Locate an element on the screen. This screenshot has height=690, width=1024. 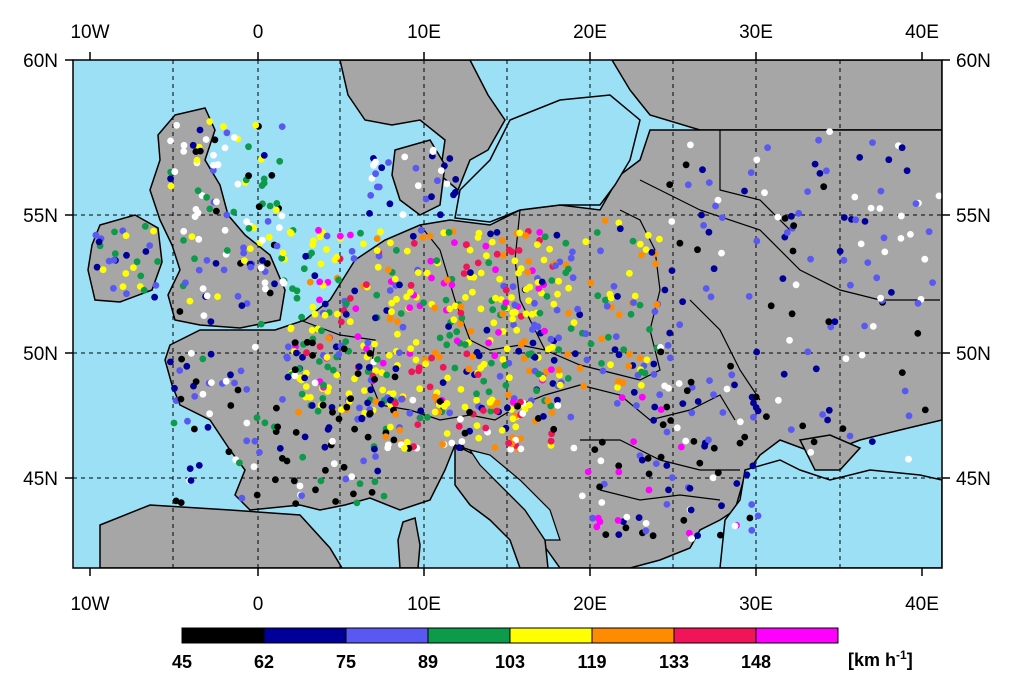
right-lat-label: 60N is located at coordinates (973, 61).